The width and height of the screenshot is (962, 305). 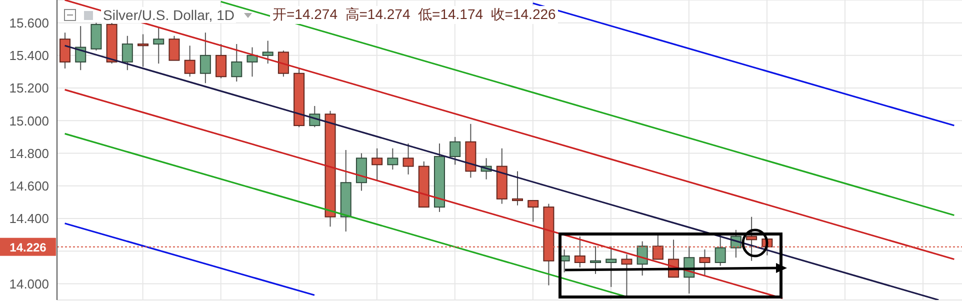 I want to click on text: 开=14.274 高=14.274 低=14.174 收=14.226, so click(x=414, y=15).